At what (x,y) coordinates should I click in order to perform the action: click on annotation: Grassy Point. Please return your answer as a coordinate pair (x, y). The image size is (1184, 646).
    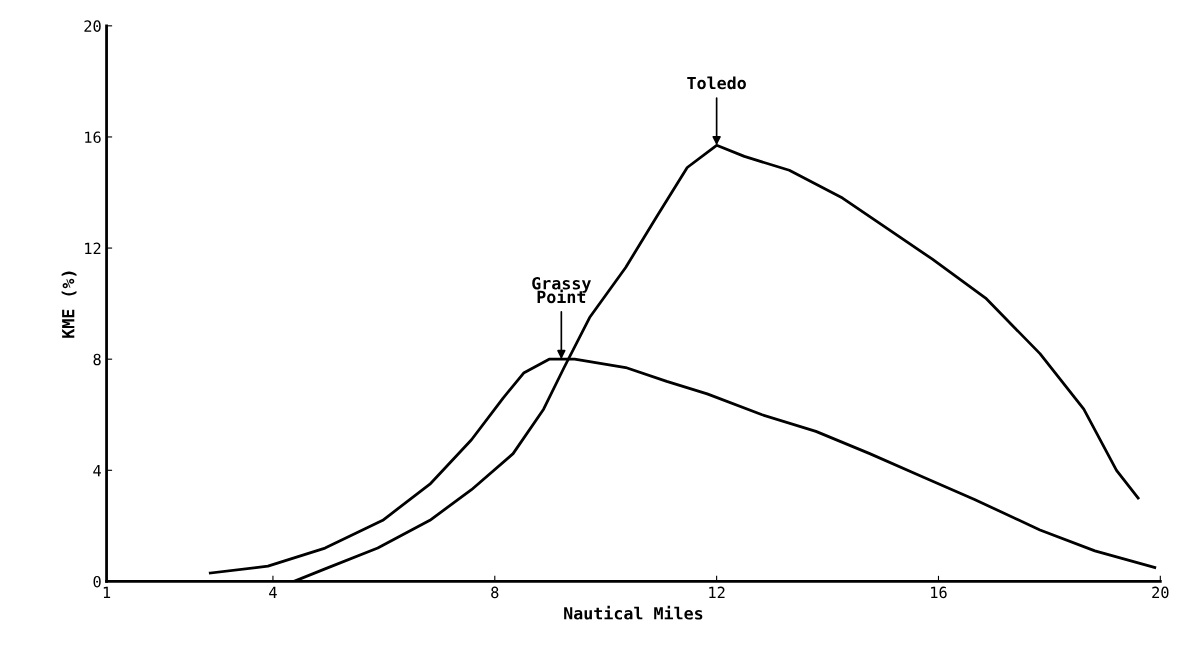
    Looking at the image, I should click on (561, 290).